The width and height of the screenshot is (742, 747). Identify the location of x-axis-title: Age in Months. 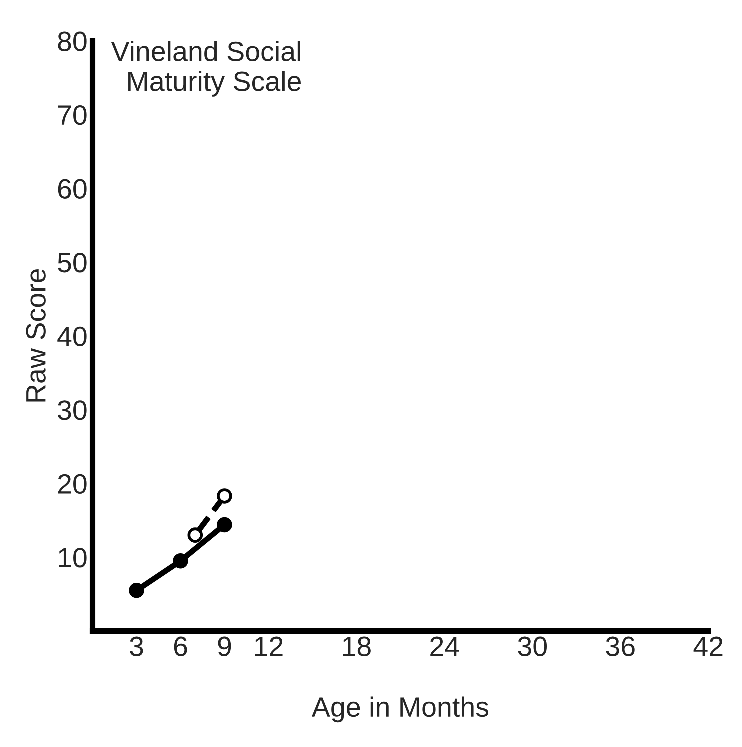
(400, 709).